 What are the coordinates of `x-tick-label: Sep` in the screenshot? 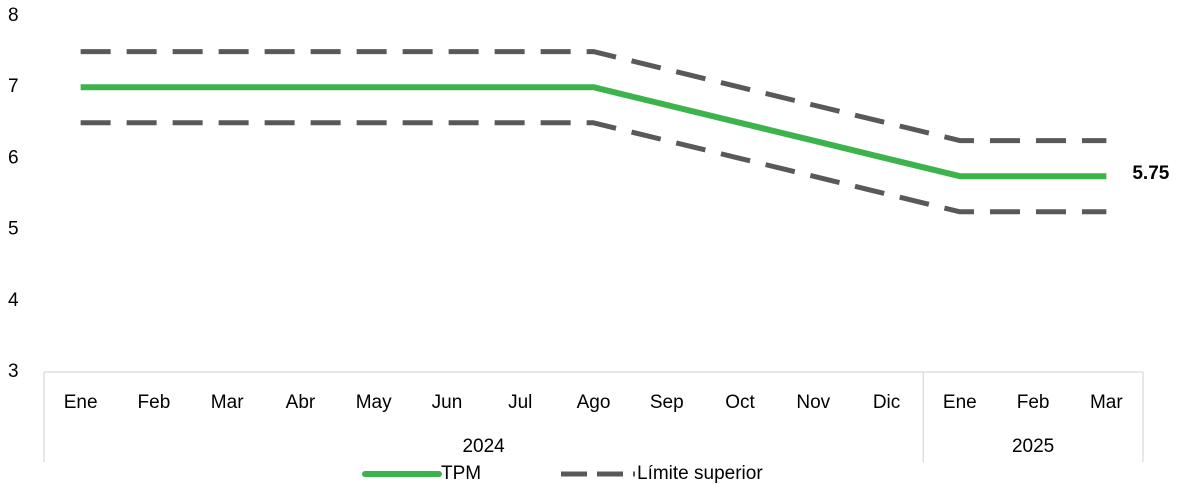 It's located at (667, 402).